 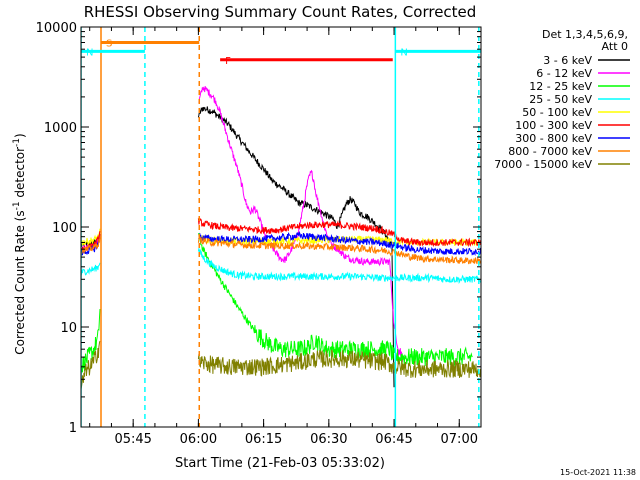 I want to click on legend-label-0: 3 - 6 keV, so click(x=567, y=60).